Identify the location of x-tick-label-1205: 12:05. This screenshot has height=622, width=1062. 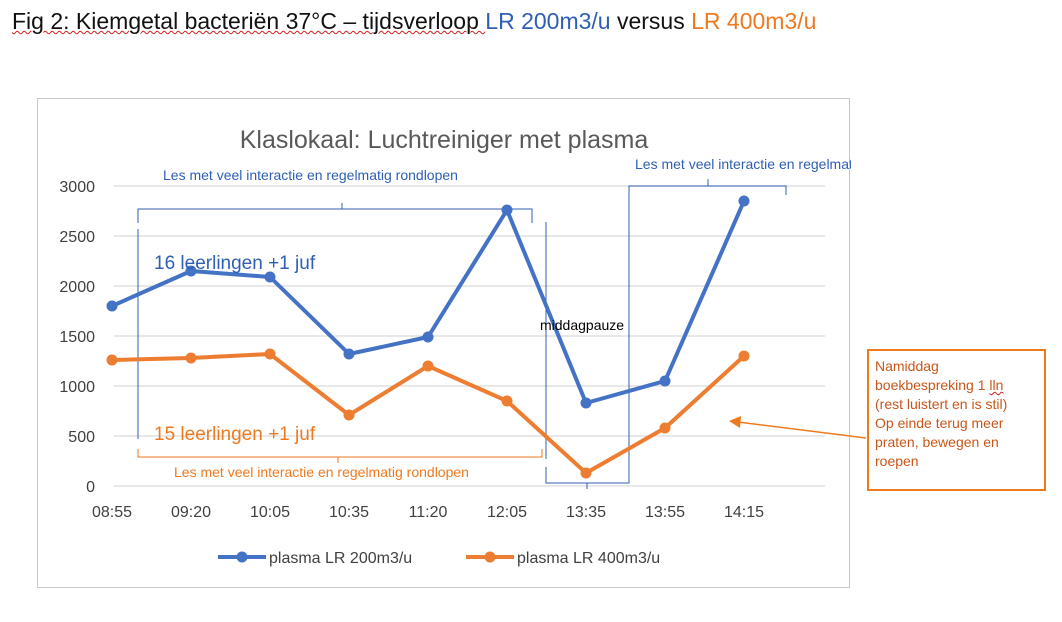
(507, 512).